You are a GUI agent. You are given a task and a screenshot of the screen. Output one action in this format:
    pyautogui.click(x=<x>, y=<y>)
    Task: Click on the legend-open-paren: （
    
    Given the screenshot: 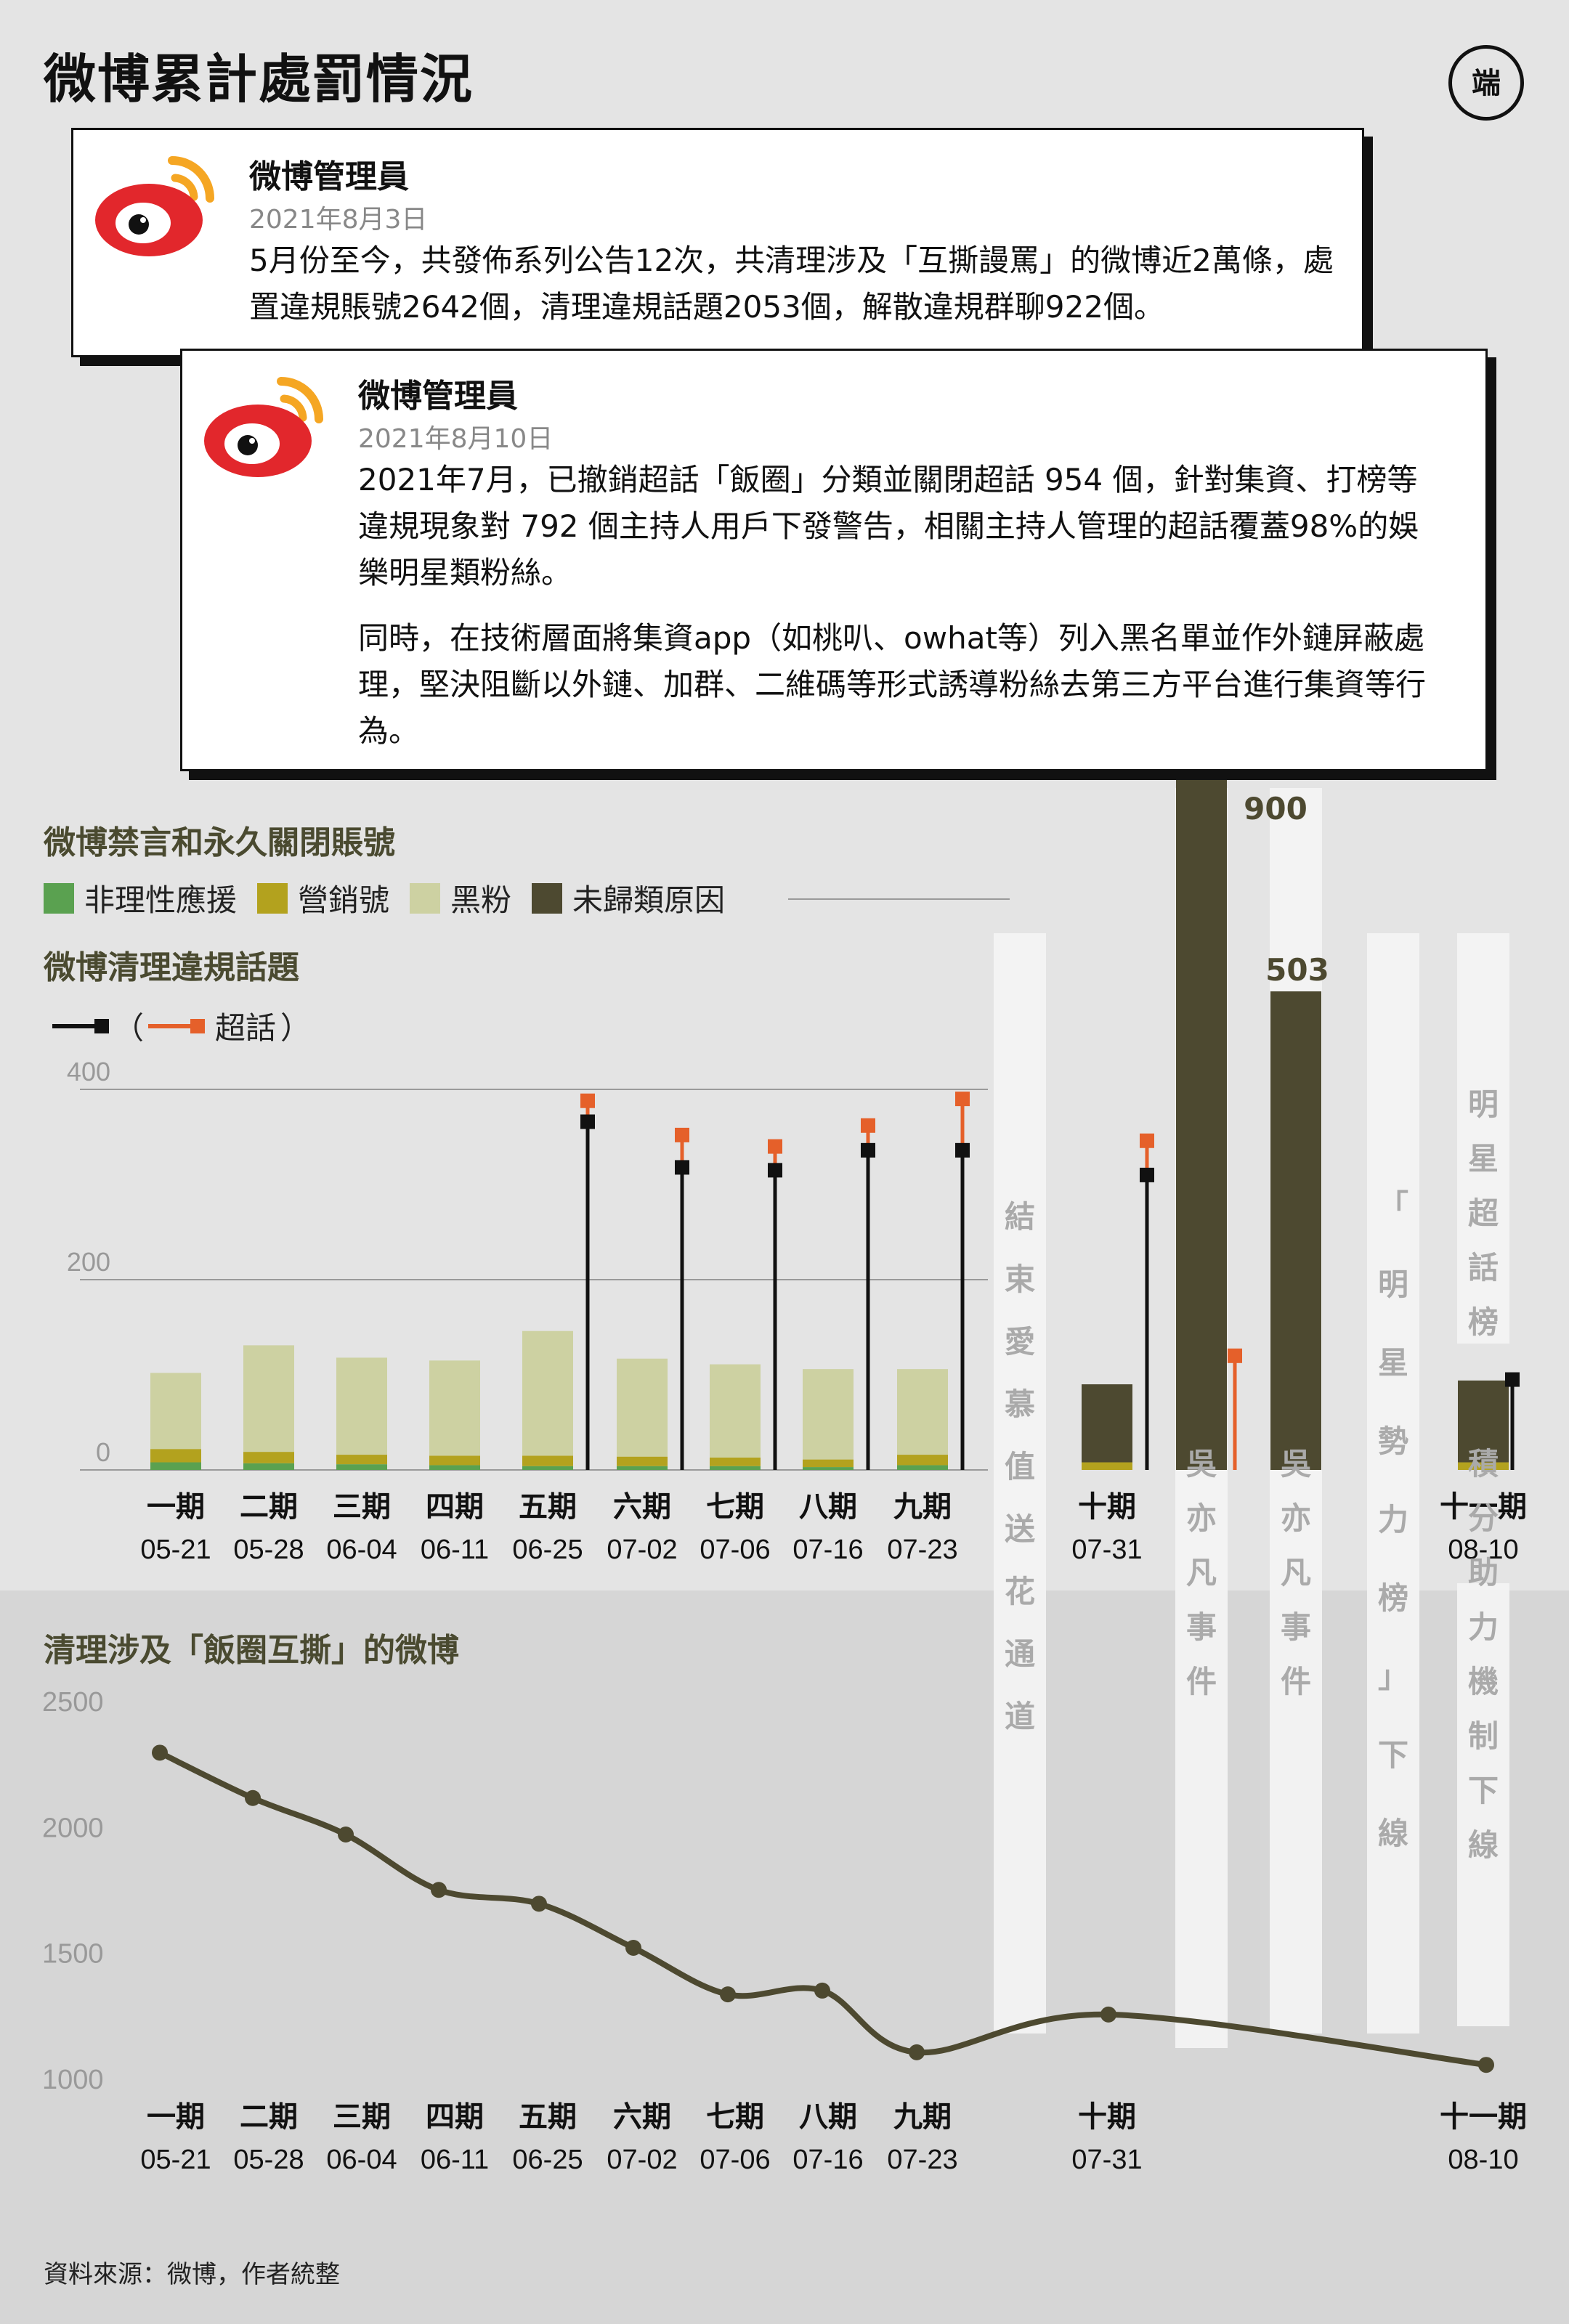 What is the action you would take?
    pyautogui.click(x=128, y=1026)
    